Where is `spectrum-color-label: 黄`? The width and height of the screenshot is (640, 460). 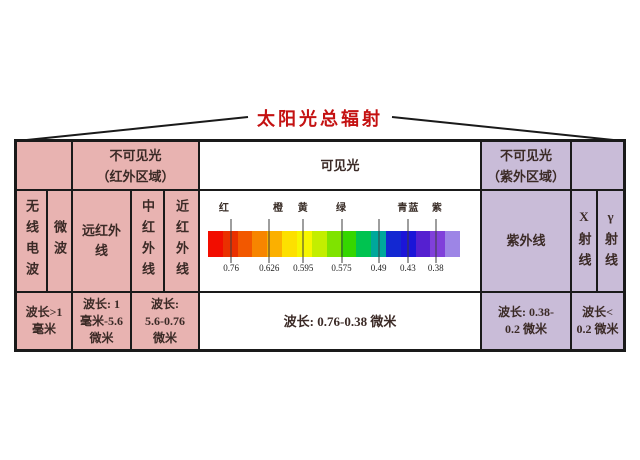 spectrum-color-label: 黄 is located at coordinates (303, 208).